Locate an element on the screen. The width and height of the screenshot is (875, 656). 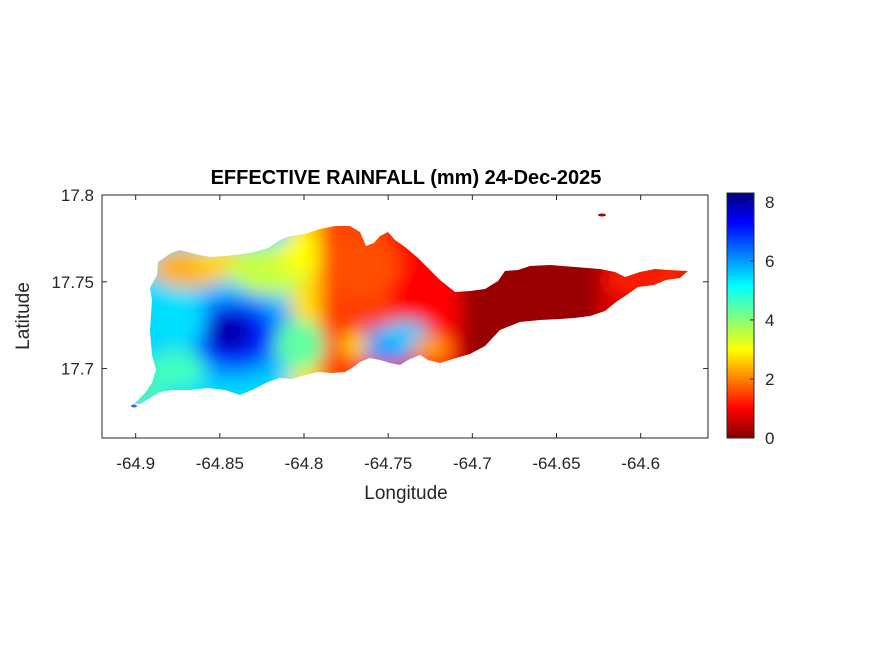
x-tick-label: -64.8 is located at coordinates (304, 463).